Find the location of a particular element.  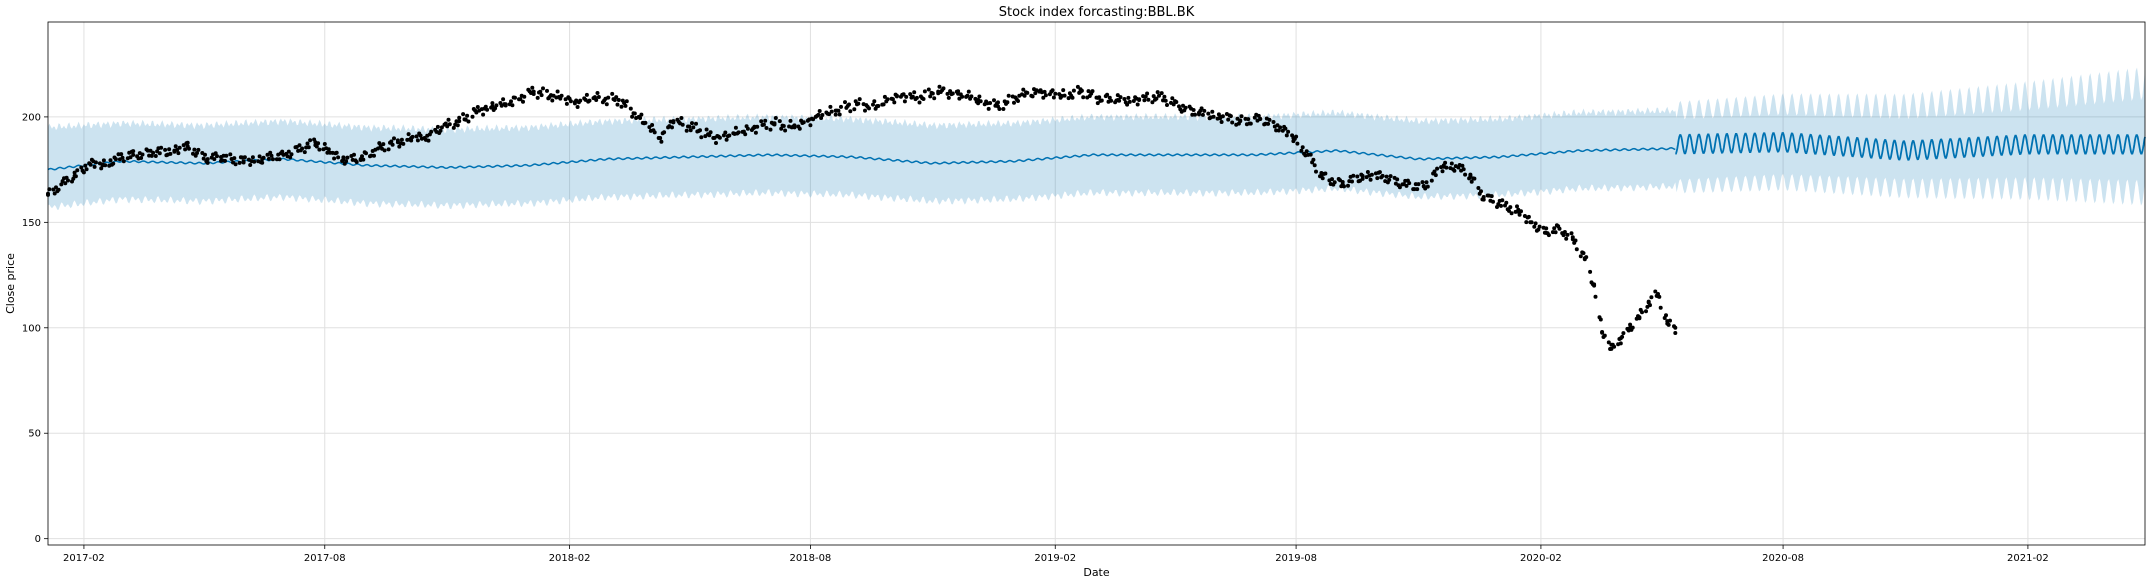

x-tick-label: 2018-08 is located at coordinates (811, 558).